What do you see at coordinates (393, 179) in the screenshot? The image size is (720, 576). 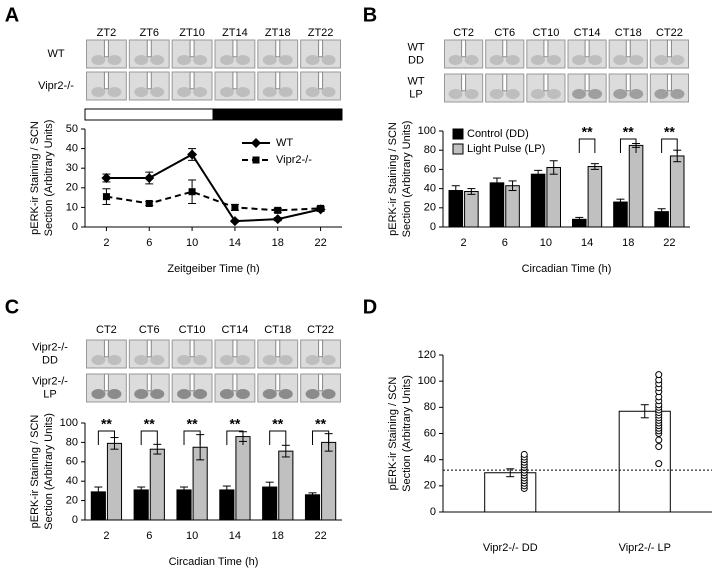 I see `y-axis-label: pERK-ir Staining / SCN` at bounding box center [393, 179].